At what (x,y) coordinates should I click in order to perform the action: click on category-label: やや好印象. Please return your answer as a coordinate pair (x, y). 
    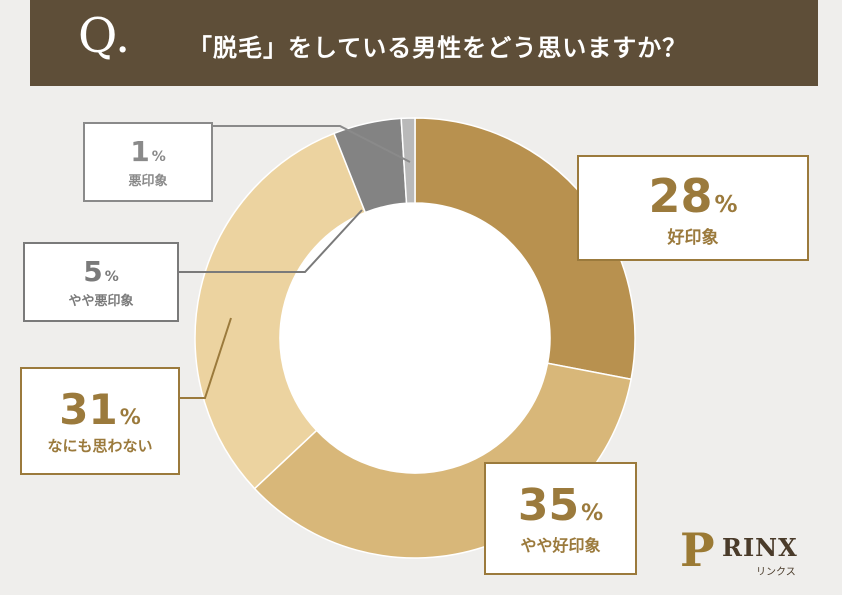
    Looking at the image, I should click on (560, 545).